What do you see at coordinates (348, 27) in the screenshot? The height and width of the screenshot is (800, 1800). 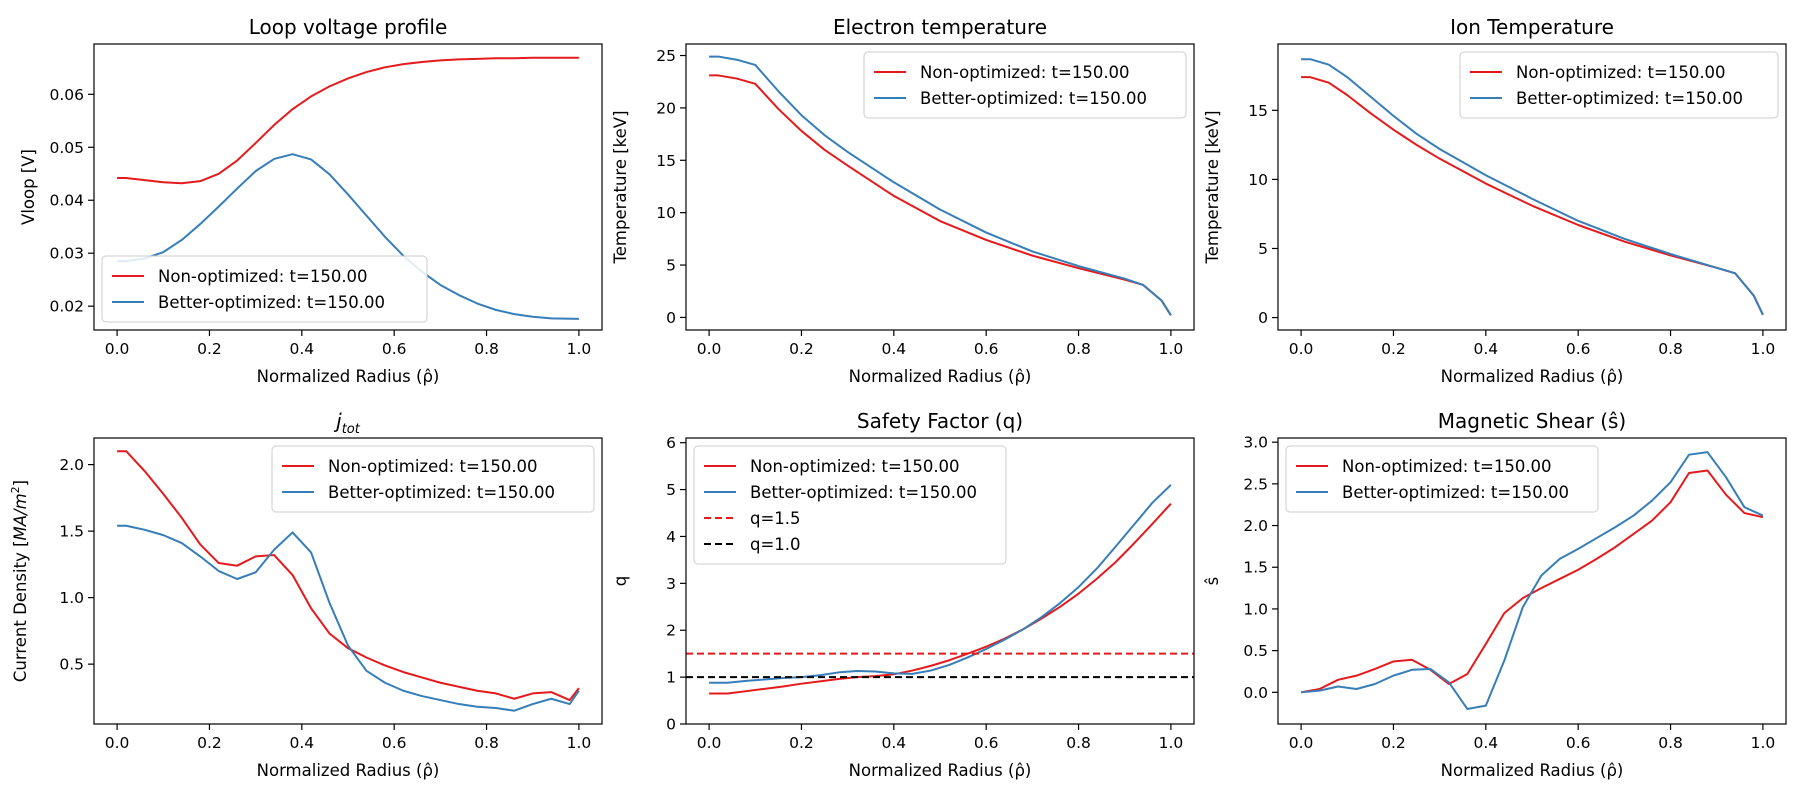 I see `chart-title: Loop voltage profile` at bounding box center [348, 27].